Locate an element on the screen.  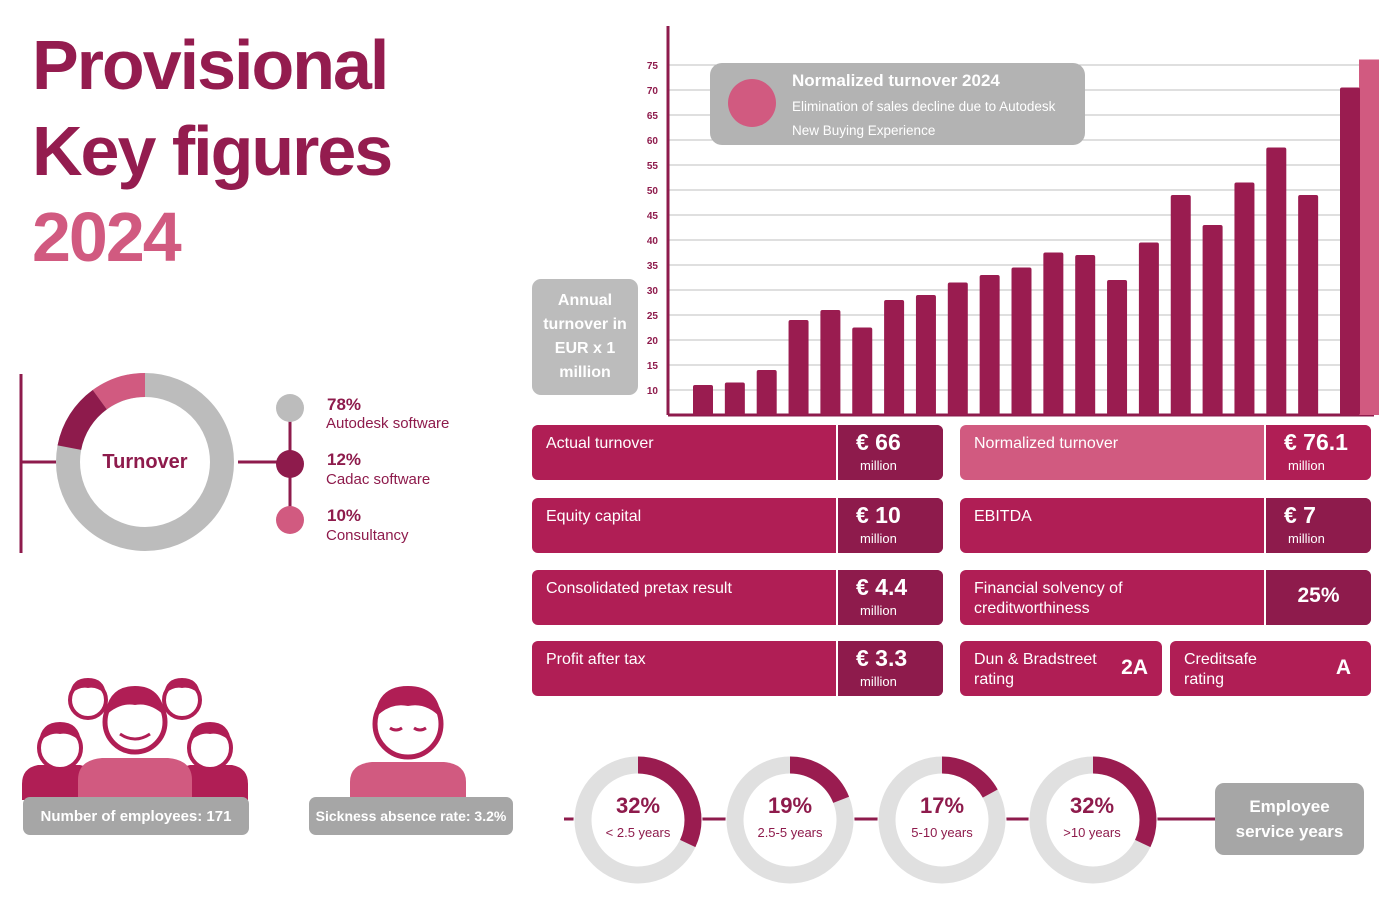
y-tick-label: 25 is located at coordinates (653, 316).